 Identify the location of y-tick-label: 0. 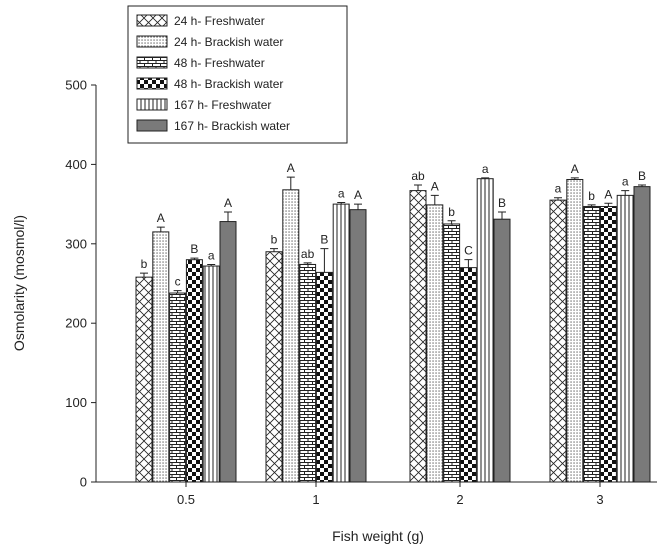
(83, 482).